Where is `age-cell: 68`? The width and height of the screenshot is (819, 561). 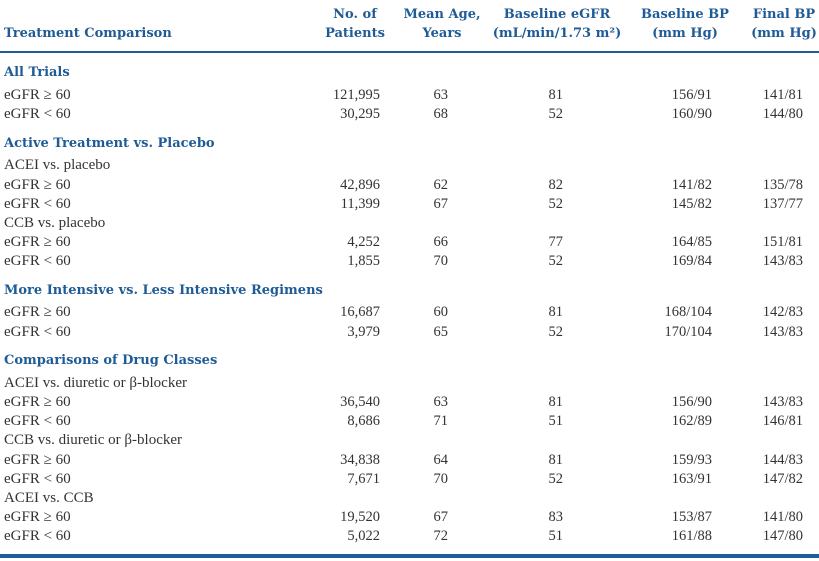 age-cell: 68 is located at coordinates (441, 114).